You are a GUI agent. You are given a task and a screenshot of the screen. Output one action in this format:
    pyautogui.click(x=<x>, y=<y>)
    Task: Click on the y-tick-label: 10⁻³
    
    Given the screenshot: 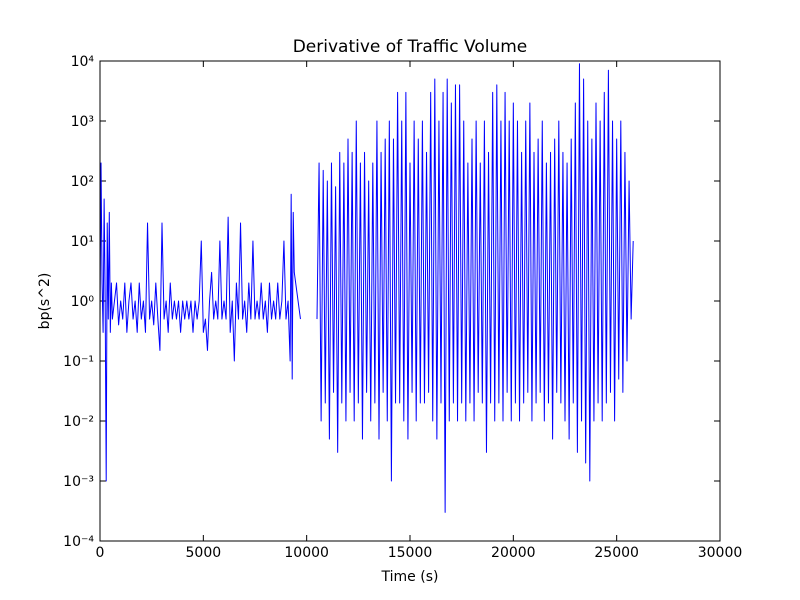 What is the action you would take?
    pyautogui.click(x=78, y=482)
    